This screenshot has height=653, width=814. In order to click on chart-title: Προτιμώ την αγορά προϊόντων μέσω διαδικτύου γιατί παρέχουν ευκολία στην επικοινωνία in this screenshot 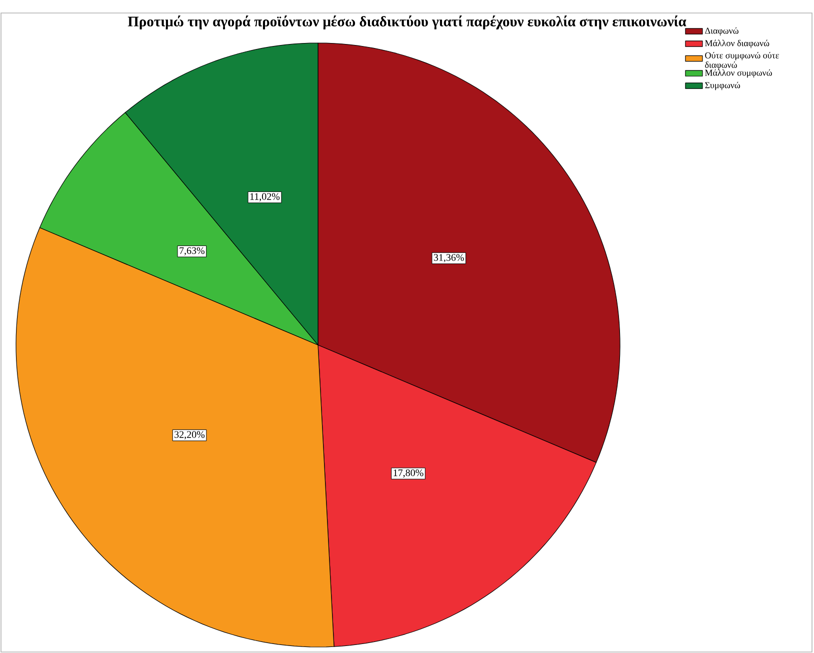, I will do `click(407, 23)`.